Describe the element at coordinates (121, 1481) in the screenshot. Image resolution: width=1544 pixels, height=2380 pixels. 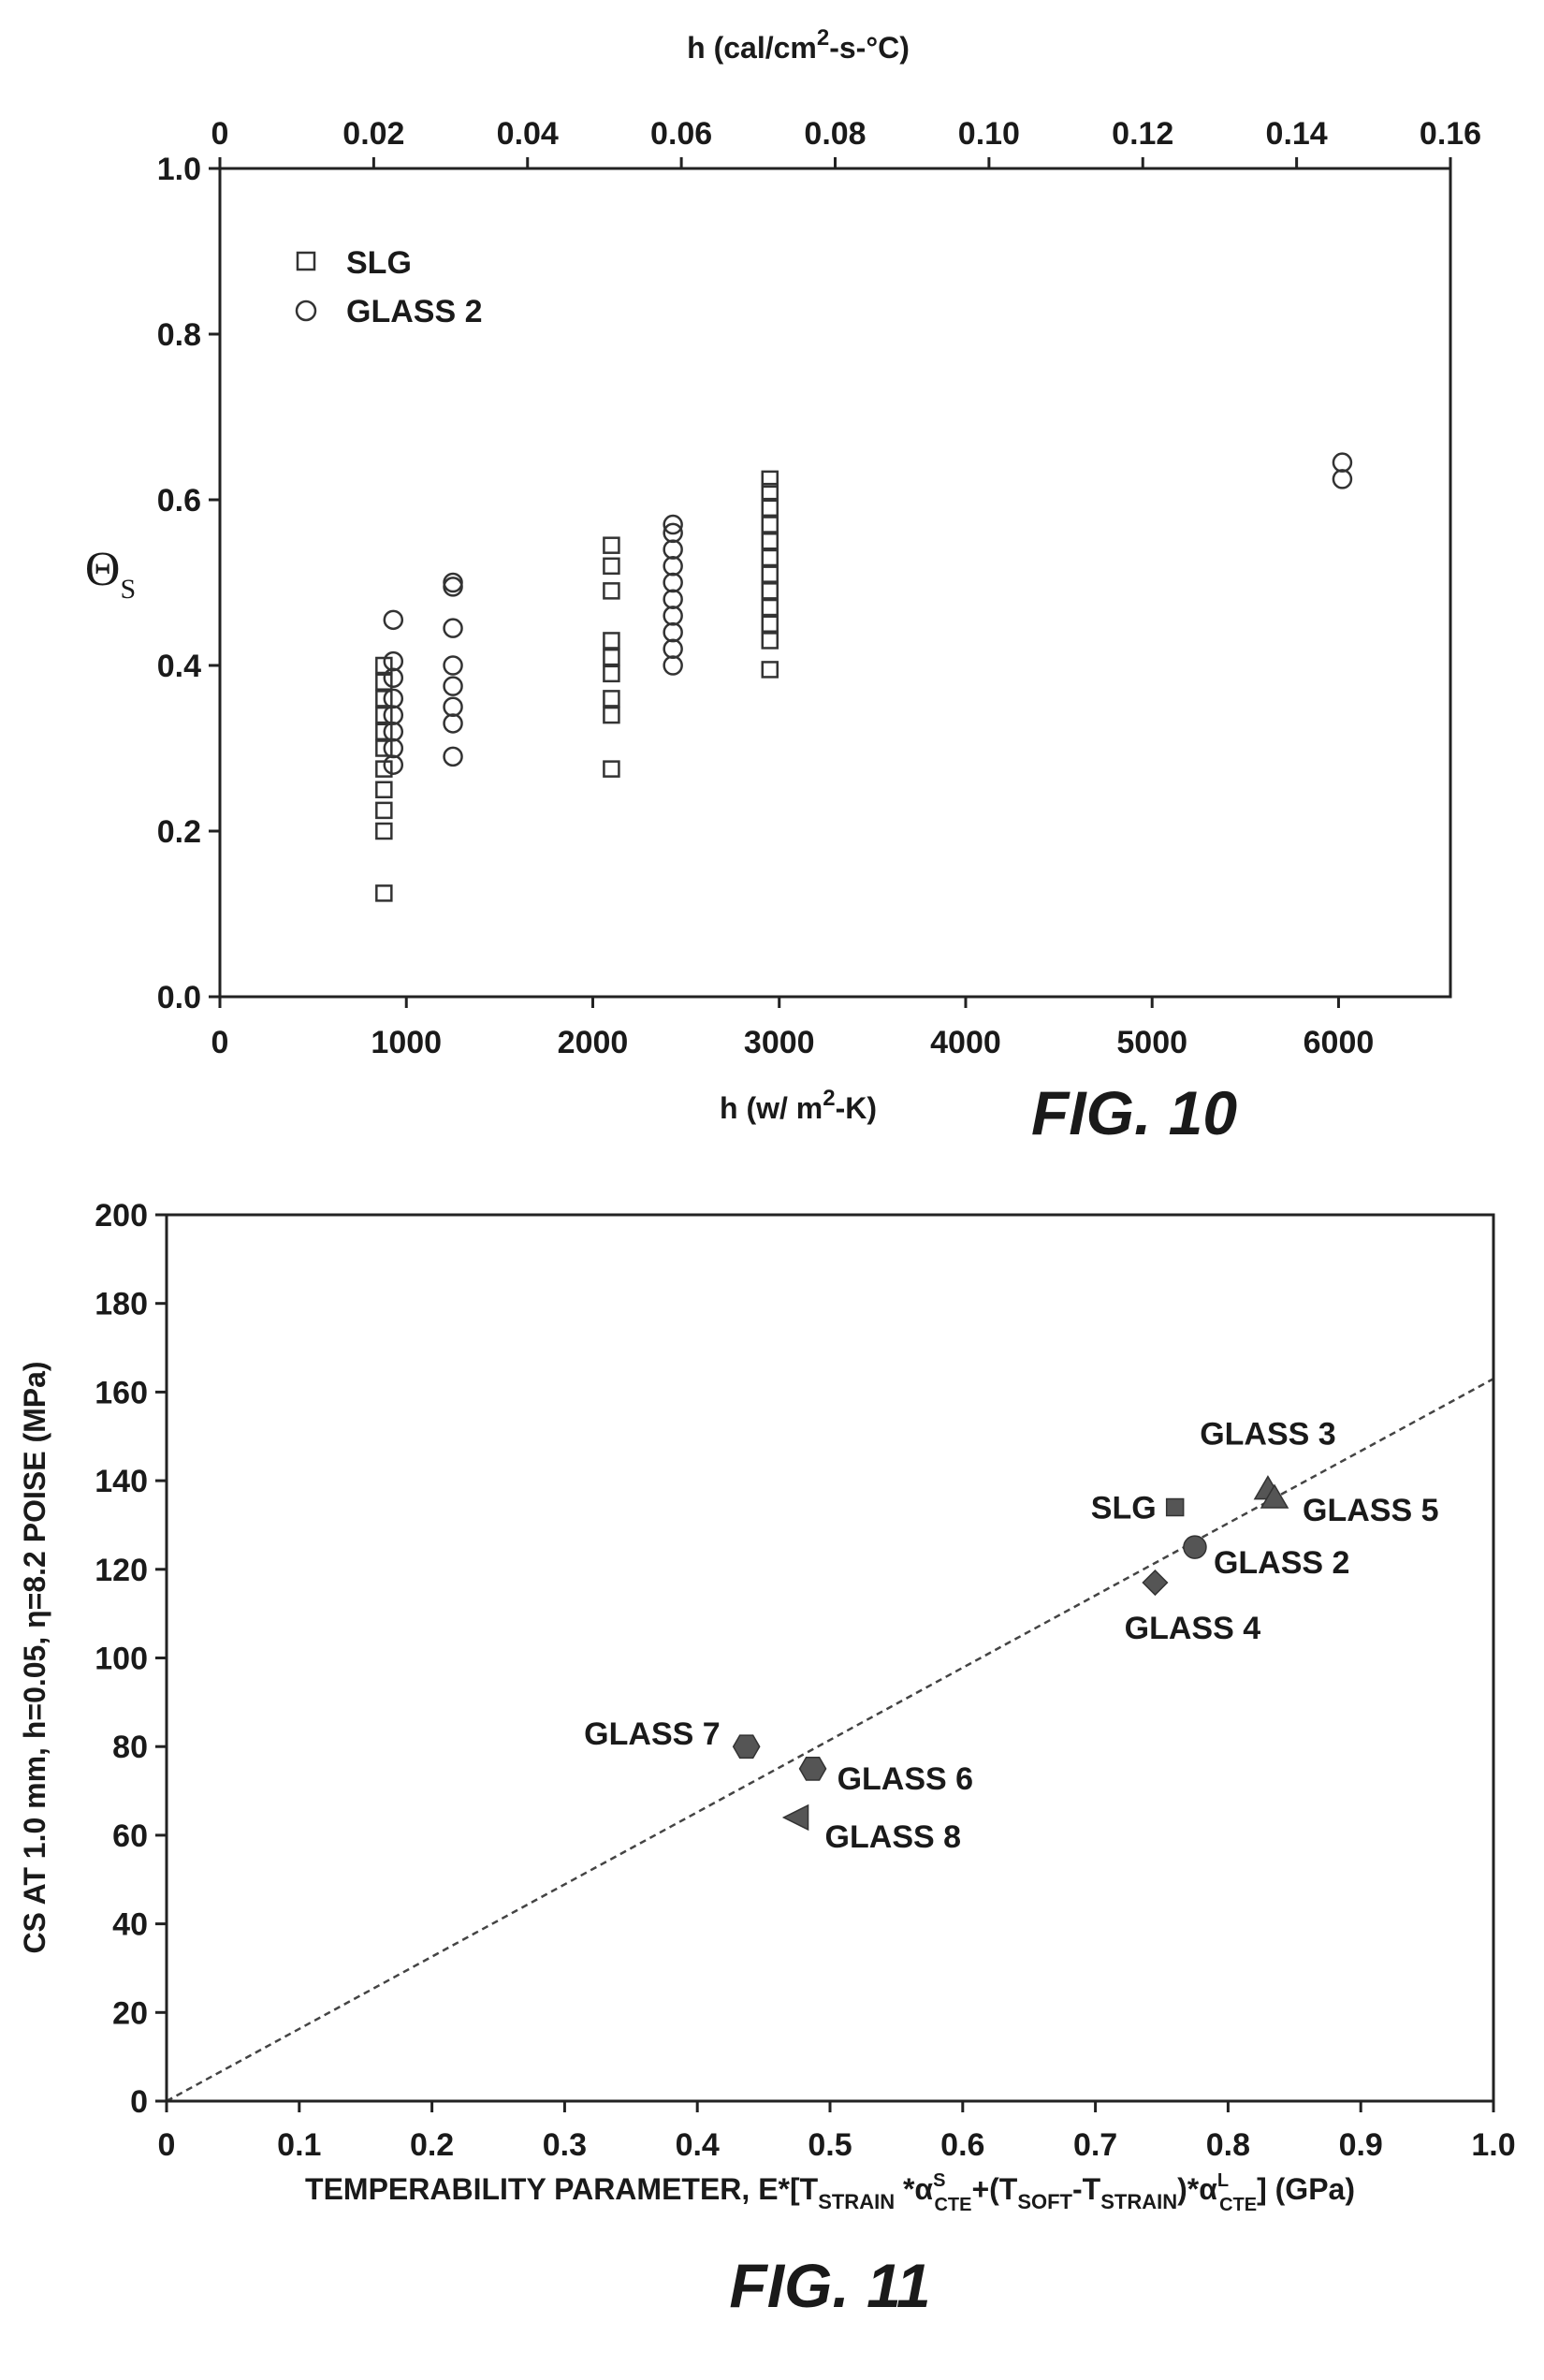
I see `fig11-y-tick-label: 140` at that location.